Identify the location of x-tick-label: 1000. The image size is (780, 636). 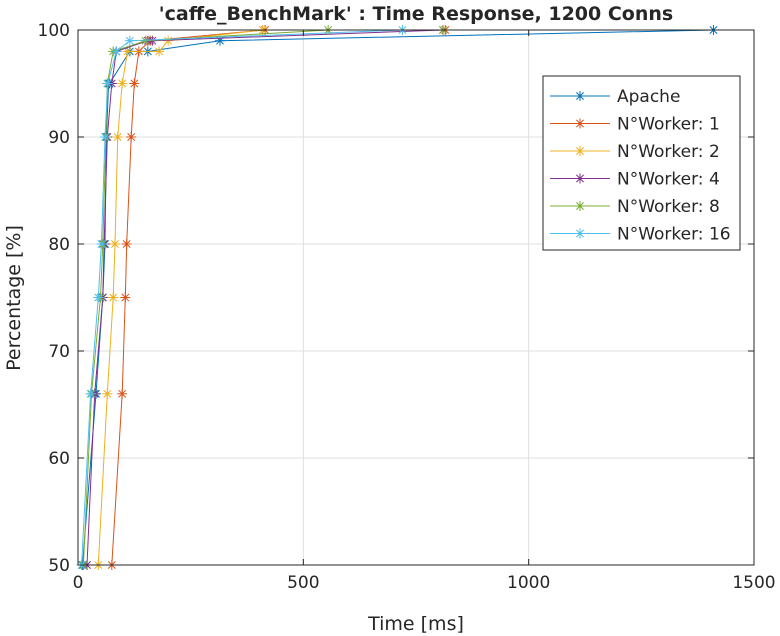
(528, 583).